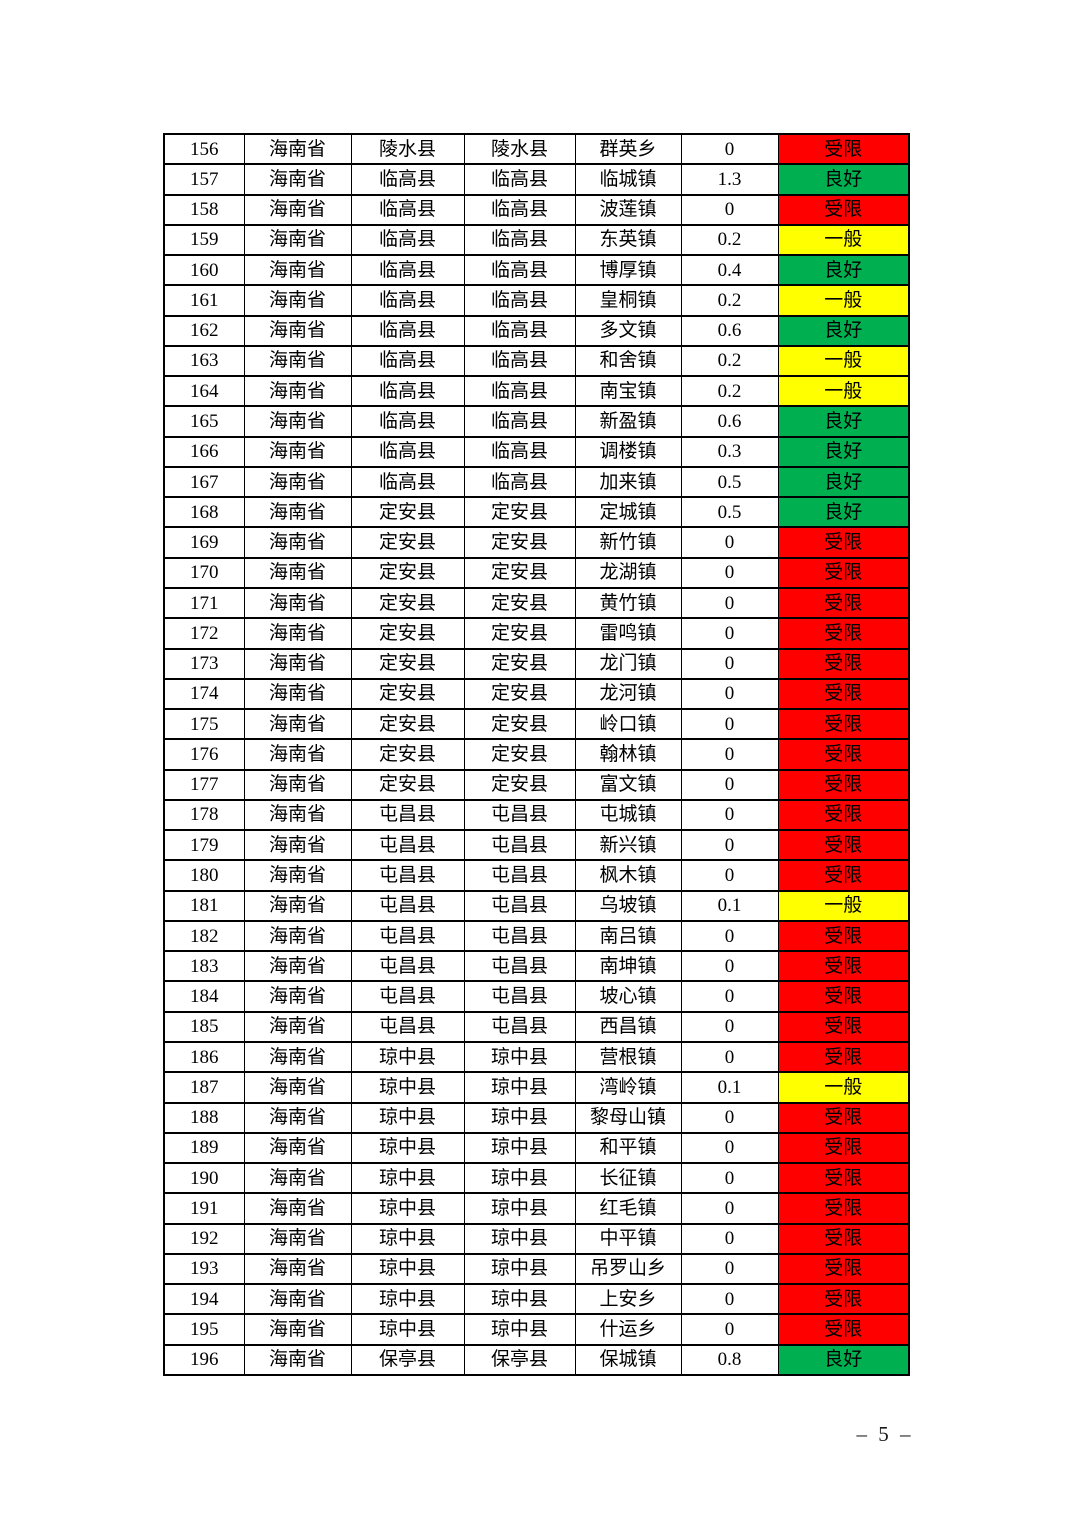  Describe the element at coordinates (536, 724) in the screenshot. I see `table-row: 175 海南省 定安县 定安县 岭口镇 0 受限` at that location.